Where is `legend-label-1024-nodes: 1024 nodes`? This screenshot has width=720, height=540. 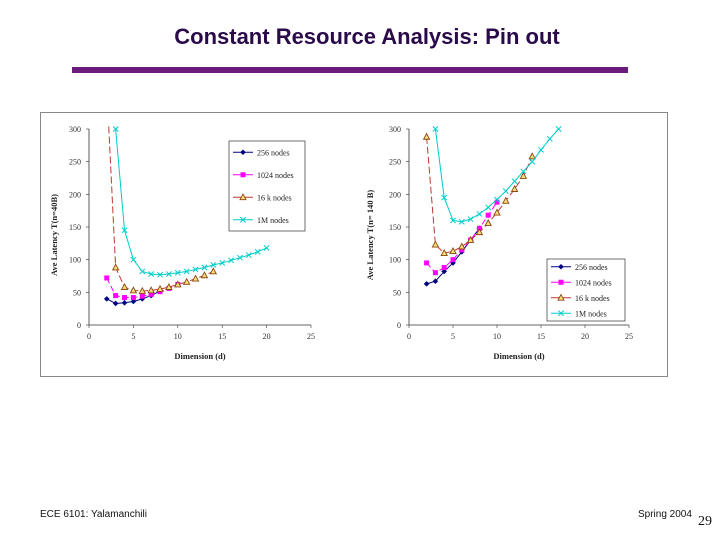
legend-label-1024-nodes: 1024 nodes is located at coordinates (275, 175).